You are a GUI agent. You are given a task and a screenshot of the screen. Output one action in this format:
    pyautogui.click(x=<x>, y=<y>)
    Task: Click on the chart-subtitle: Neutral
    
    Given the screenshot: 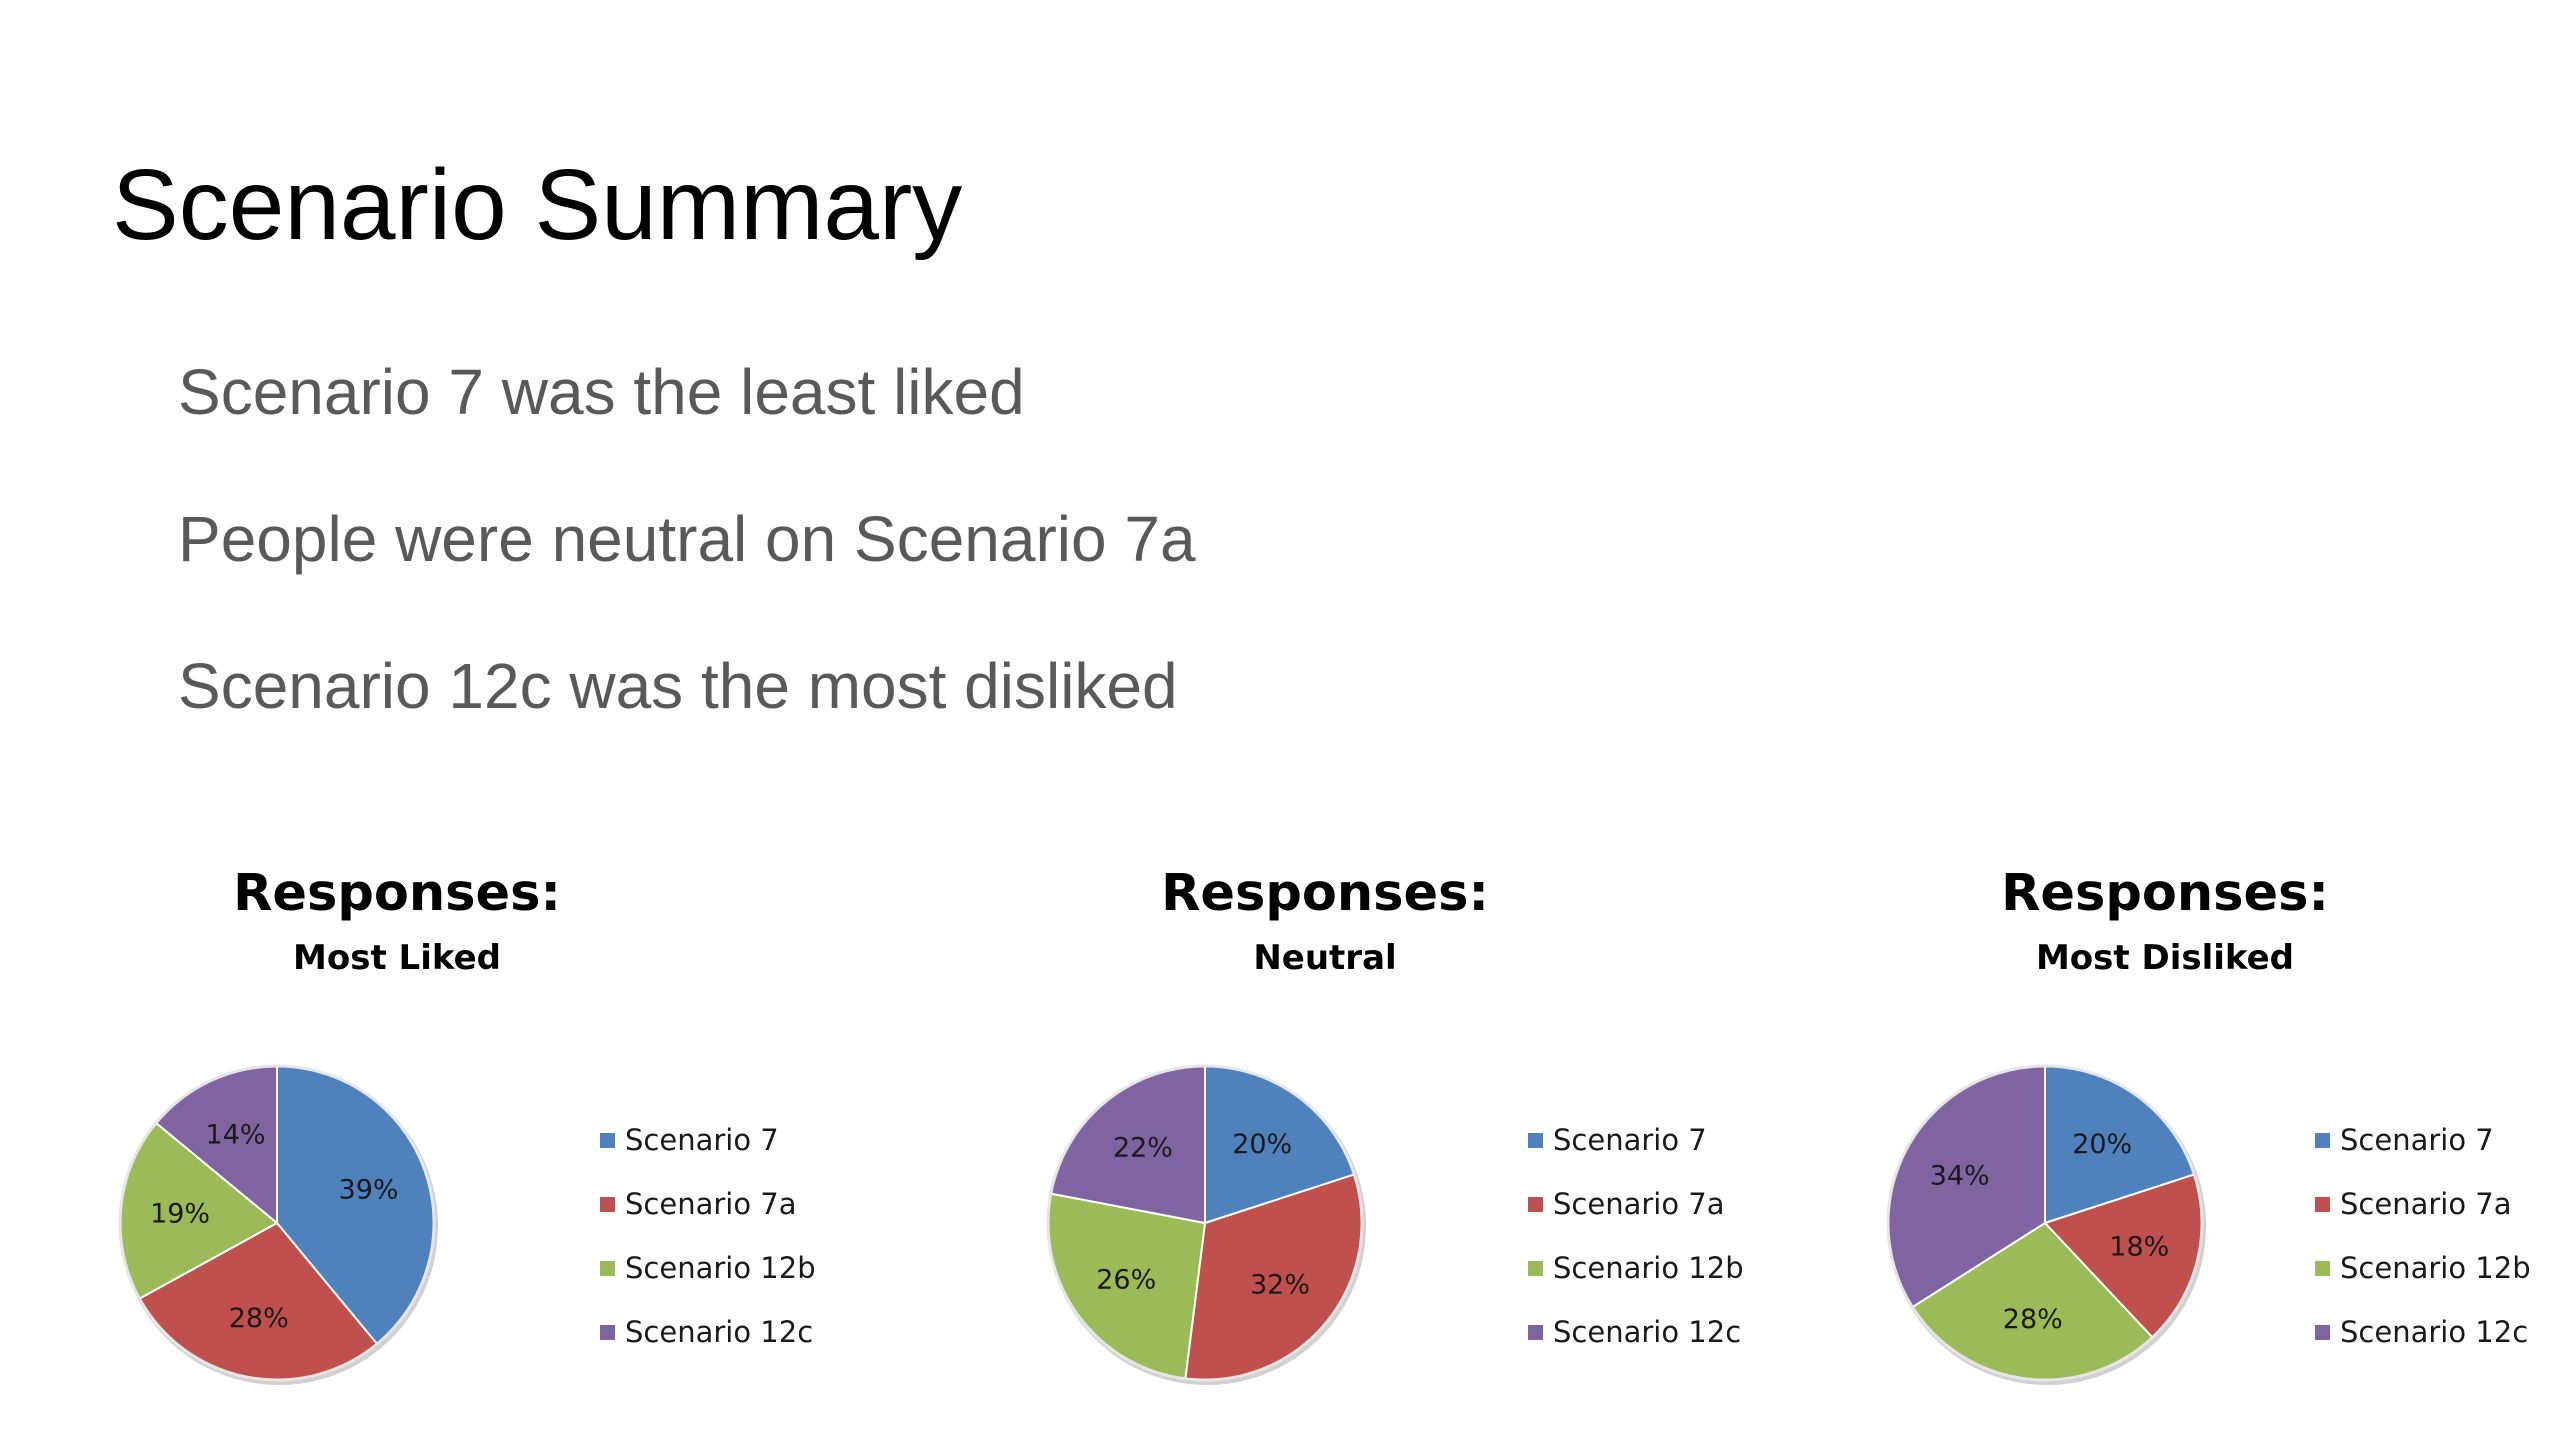 What is the action you would take?
    pyautogui.click(x=1325, y=958)
    